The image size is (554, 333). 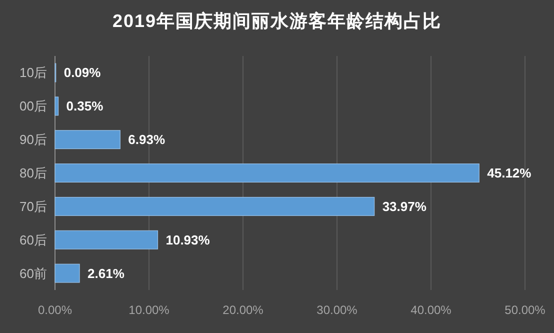 I want to click on y-tick-label: 10后, so click(x=33, y=72).